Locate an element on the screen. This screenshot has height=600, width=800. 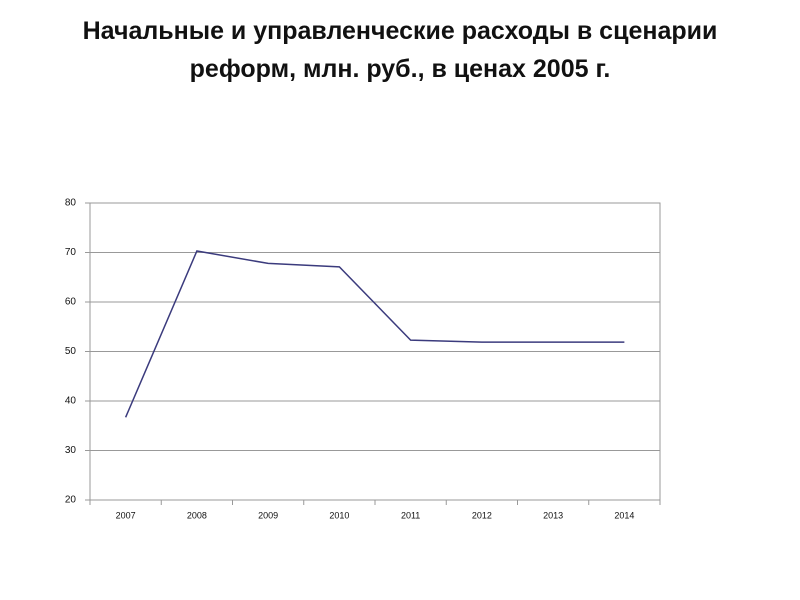
x-tick-label: 2011 is located at coordinates (410, 515).